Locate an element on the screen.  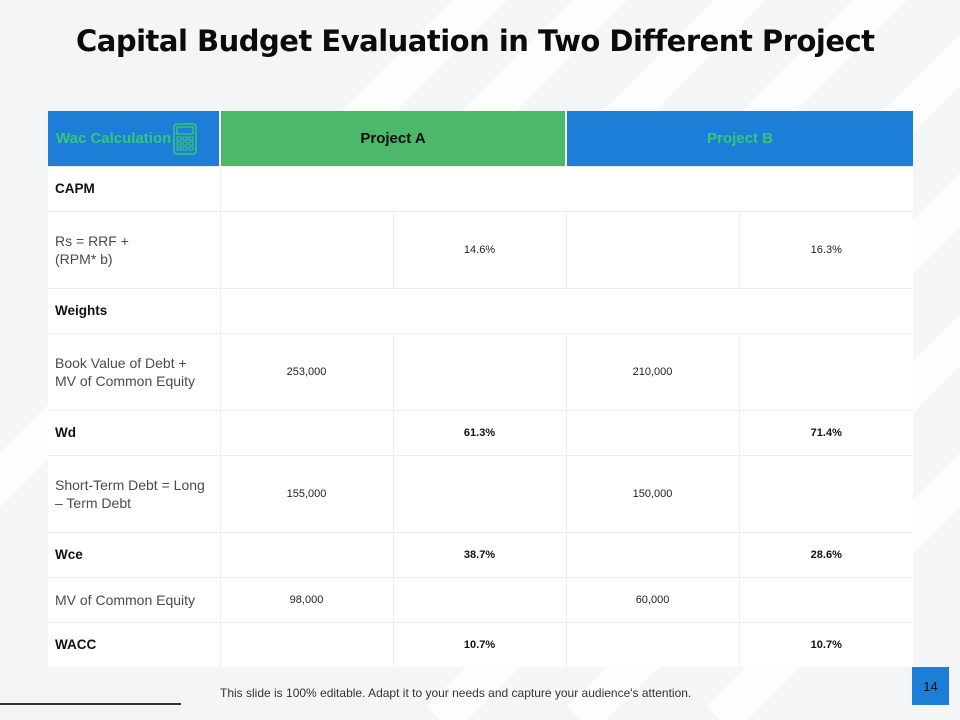
row-label-book-value: Book Value of Debt + MV of Common Equity is located at coordinates (134, 372).